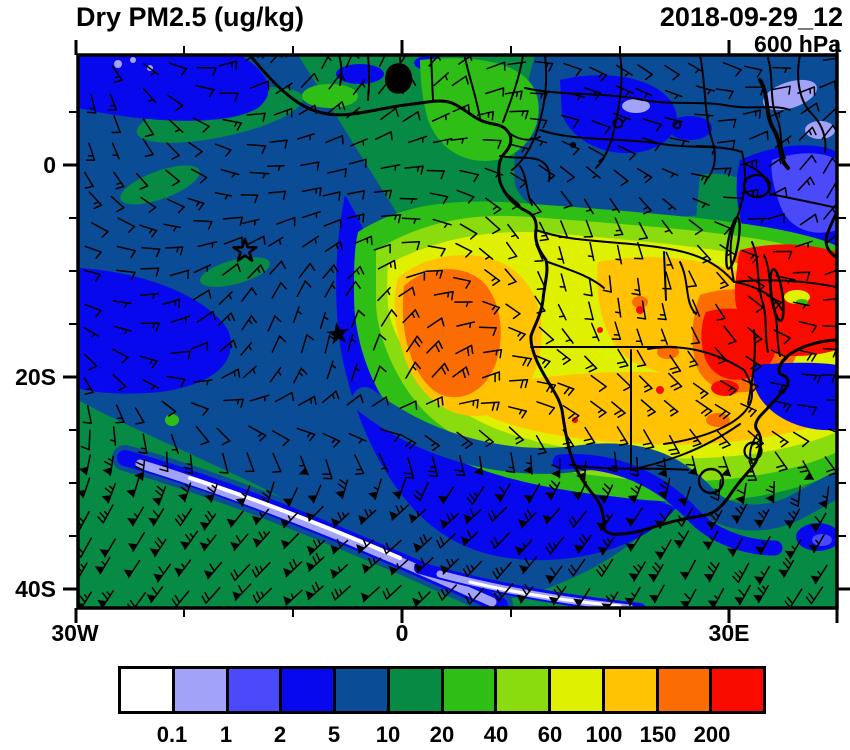 The width and height of the screenshot is (850, 750). I want to click on colorbar-label: 40, so click(496, 734).